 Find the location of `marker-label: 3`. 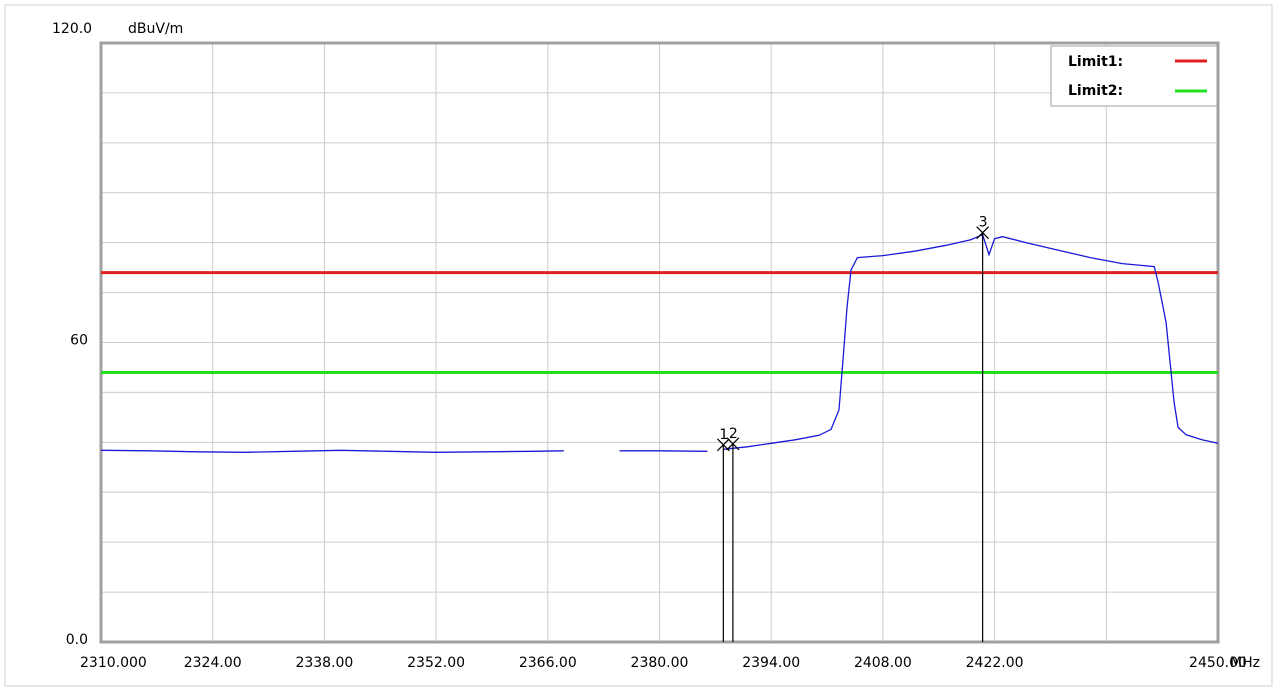

marker-label: 3 is located at coordinates (983, 223).